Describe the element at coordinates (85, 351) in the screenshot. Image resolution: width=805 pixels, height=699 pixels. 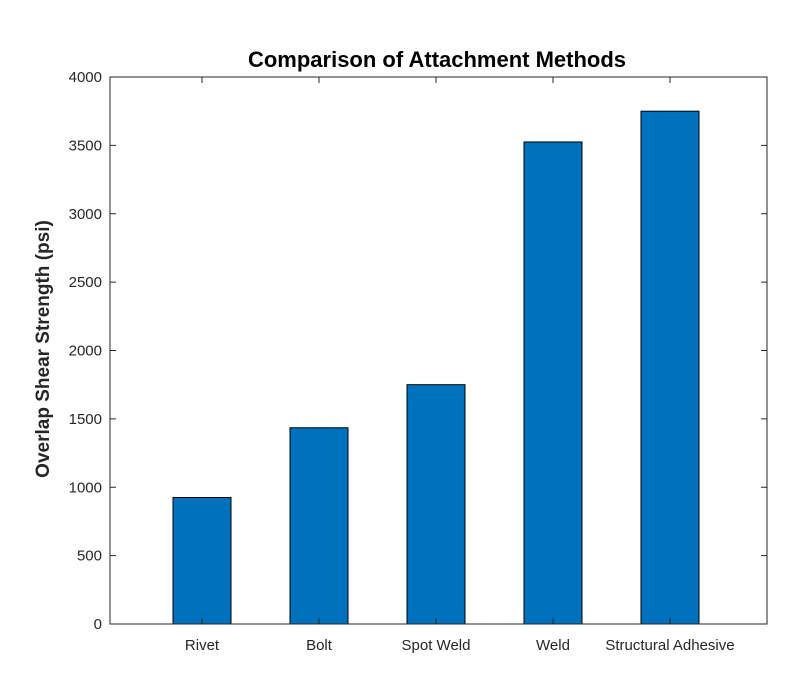
I see `y-tick-label: 2000` at that location.